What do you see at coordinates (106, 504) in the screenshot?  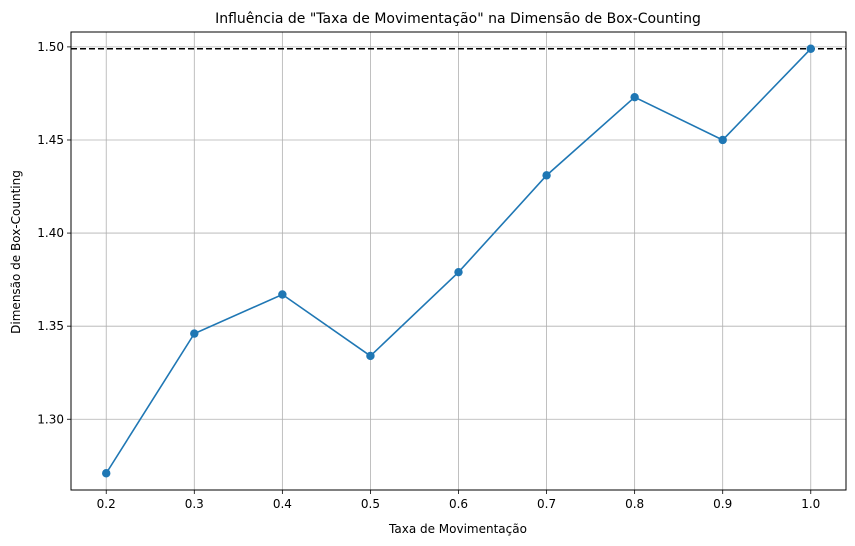 I see `x-tick-label: 0.2` at bounding box center [106, 504].